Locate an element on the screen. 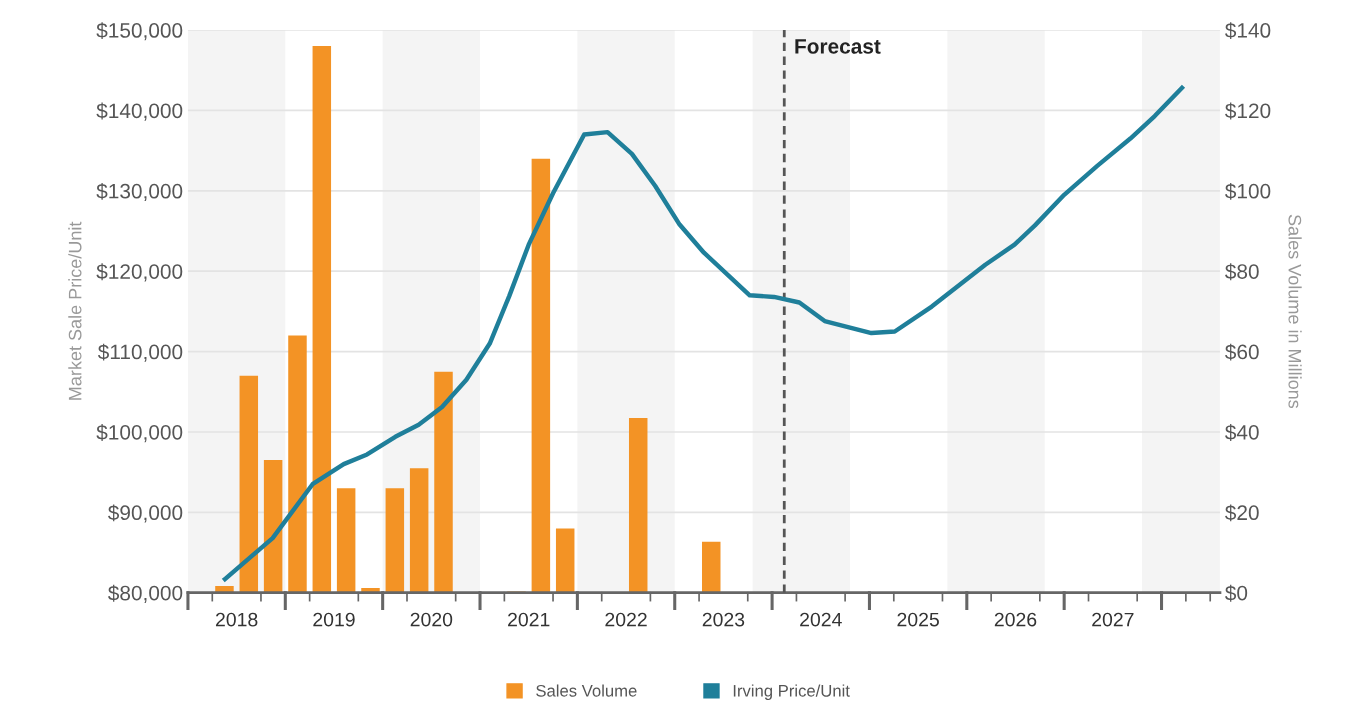 This screenshot has width=1357, height=715. ref-line-label: Forecast is located at coordinates (838, 46).